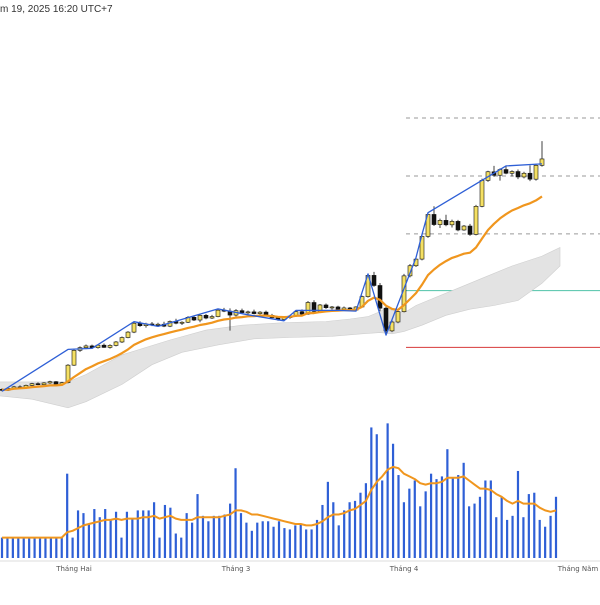  What do you see at coordinates (300, 566) in the screenshot?
I see `x-axis: Tháng Hai Tháng 3 Tháng 4 Tháng Năm` at bounding box center [300, 566].